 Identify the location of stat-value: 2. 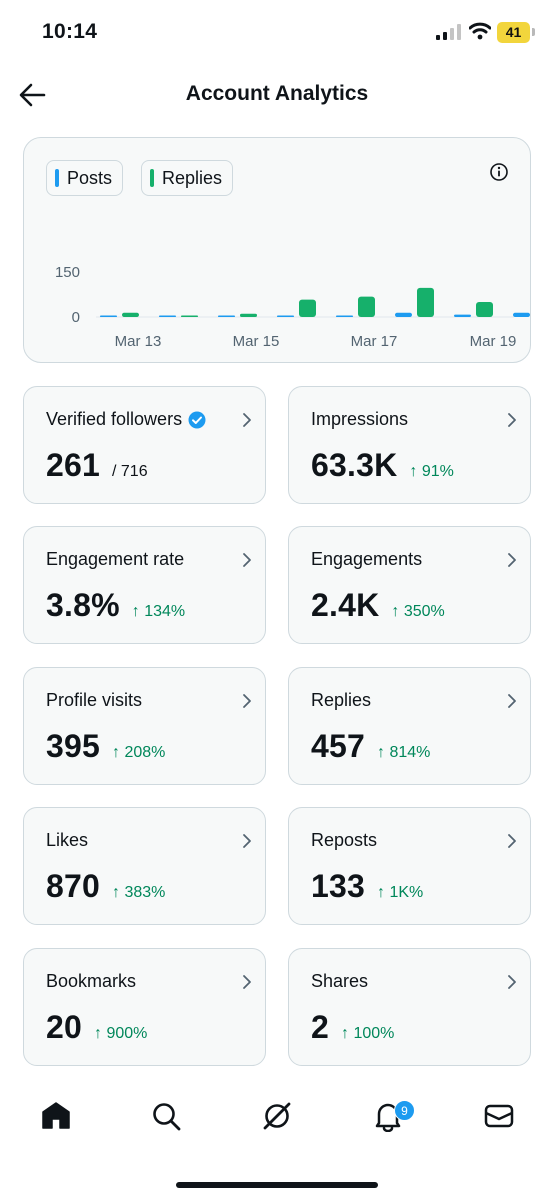
(320, 1027).